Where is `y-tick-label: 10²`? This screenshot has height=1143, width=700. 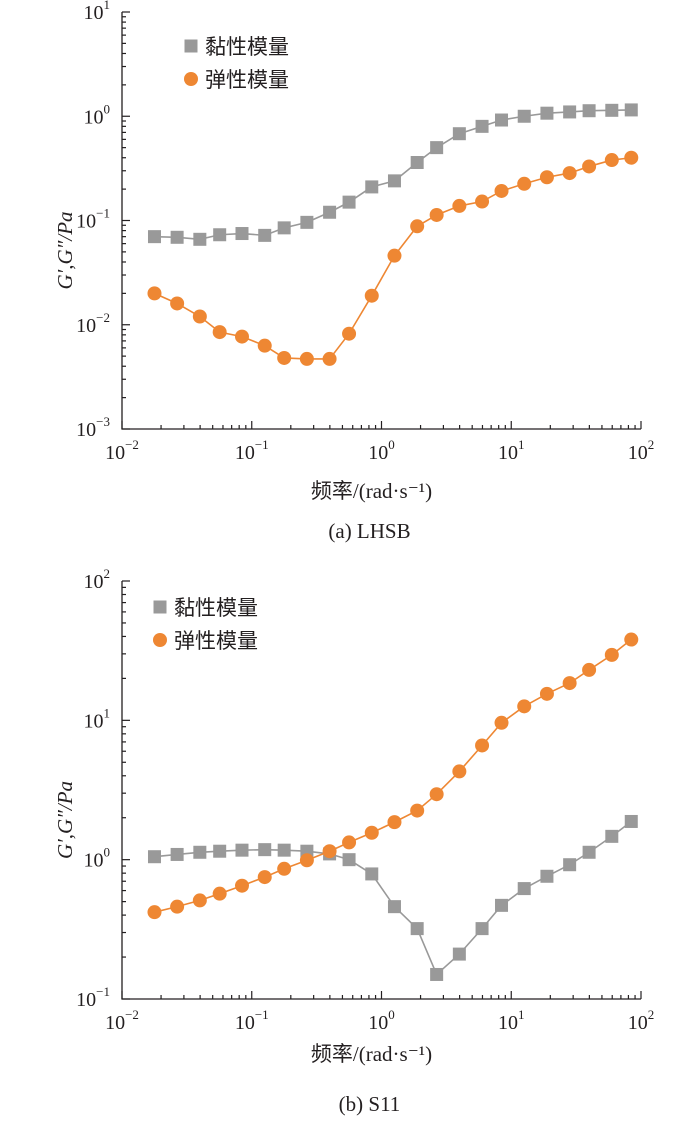
y-tick-label: 10² is located at coordinates (97, 579).